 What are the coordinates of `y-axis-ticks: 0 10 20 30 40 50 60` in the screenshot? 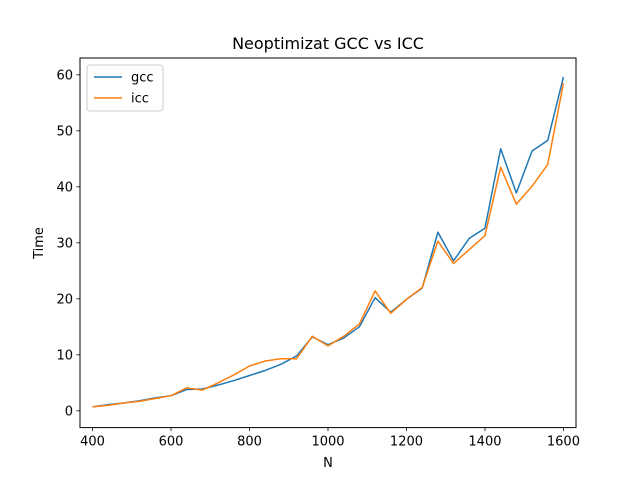 It's located at (68, 243).